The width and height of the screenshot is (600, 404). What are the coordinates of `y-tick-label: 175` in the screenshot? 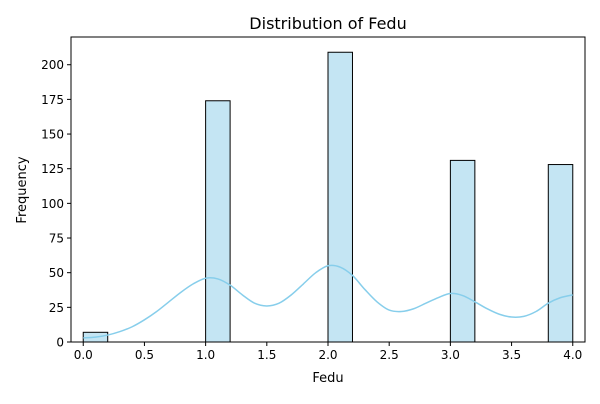 It's located at (52, 100).